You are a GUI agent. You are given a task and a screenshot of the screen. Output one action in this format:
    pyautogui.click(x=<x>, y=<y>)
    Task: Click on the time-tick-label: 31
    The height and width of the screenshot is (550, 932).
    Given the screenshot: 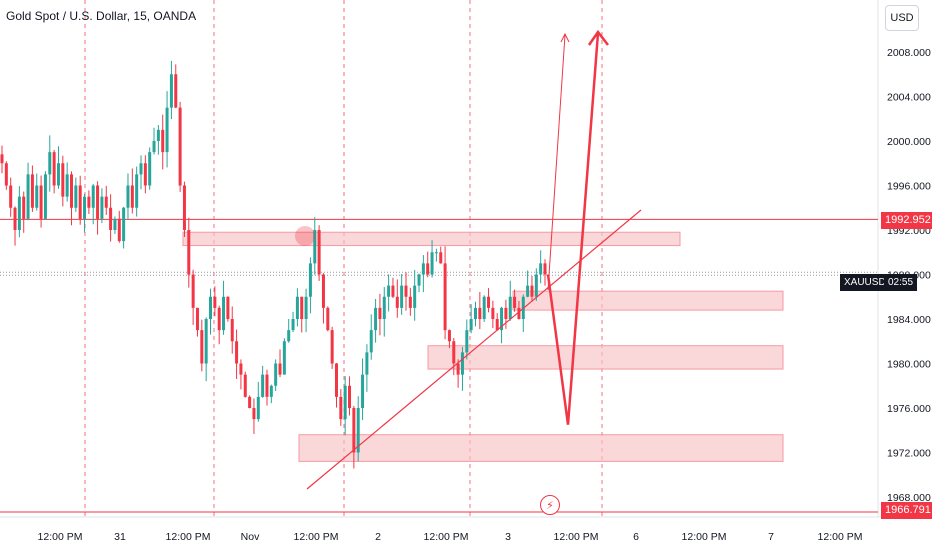 What is the action you would take?
    pyautogui.click(x=120, y=537)
    